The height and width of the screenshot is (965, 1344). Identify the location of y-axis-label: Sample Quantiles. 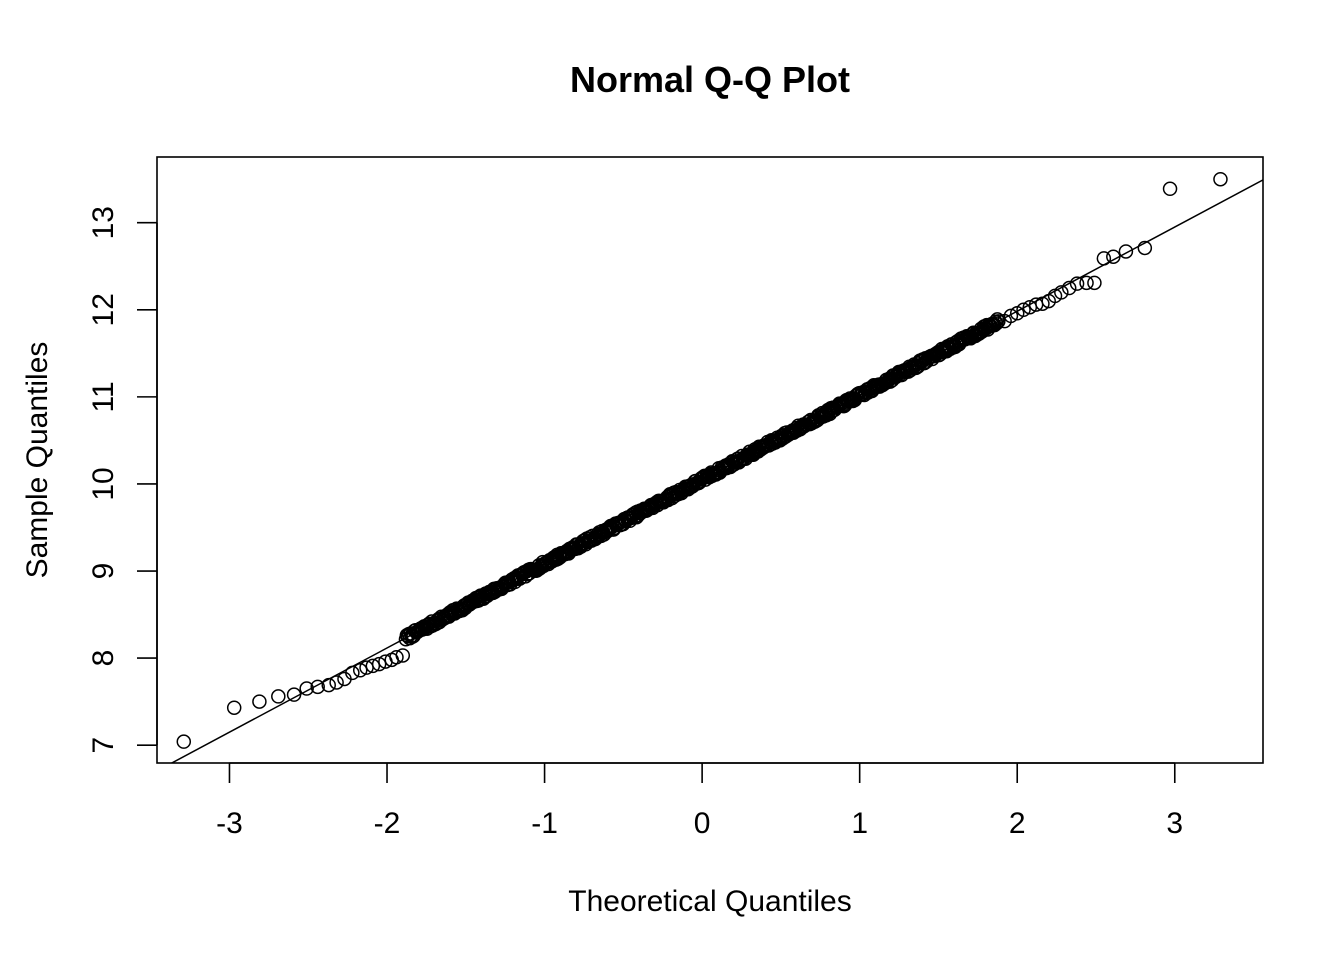
(37, 460).